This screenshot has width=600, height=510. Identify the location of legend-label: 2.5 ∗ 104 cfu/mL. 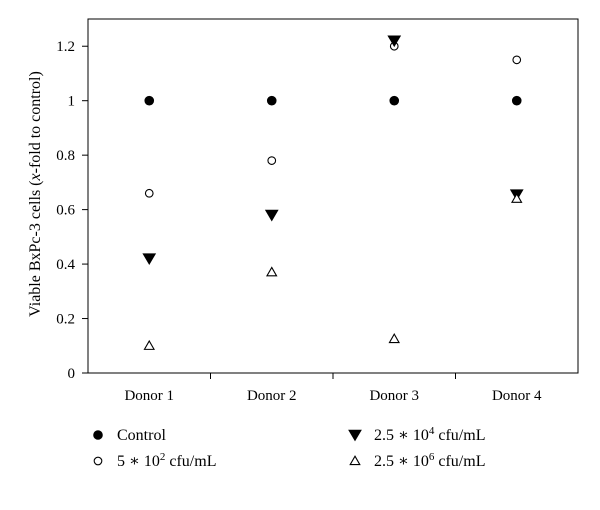
(429, 434).